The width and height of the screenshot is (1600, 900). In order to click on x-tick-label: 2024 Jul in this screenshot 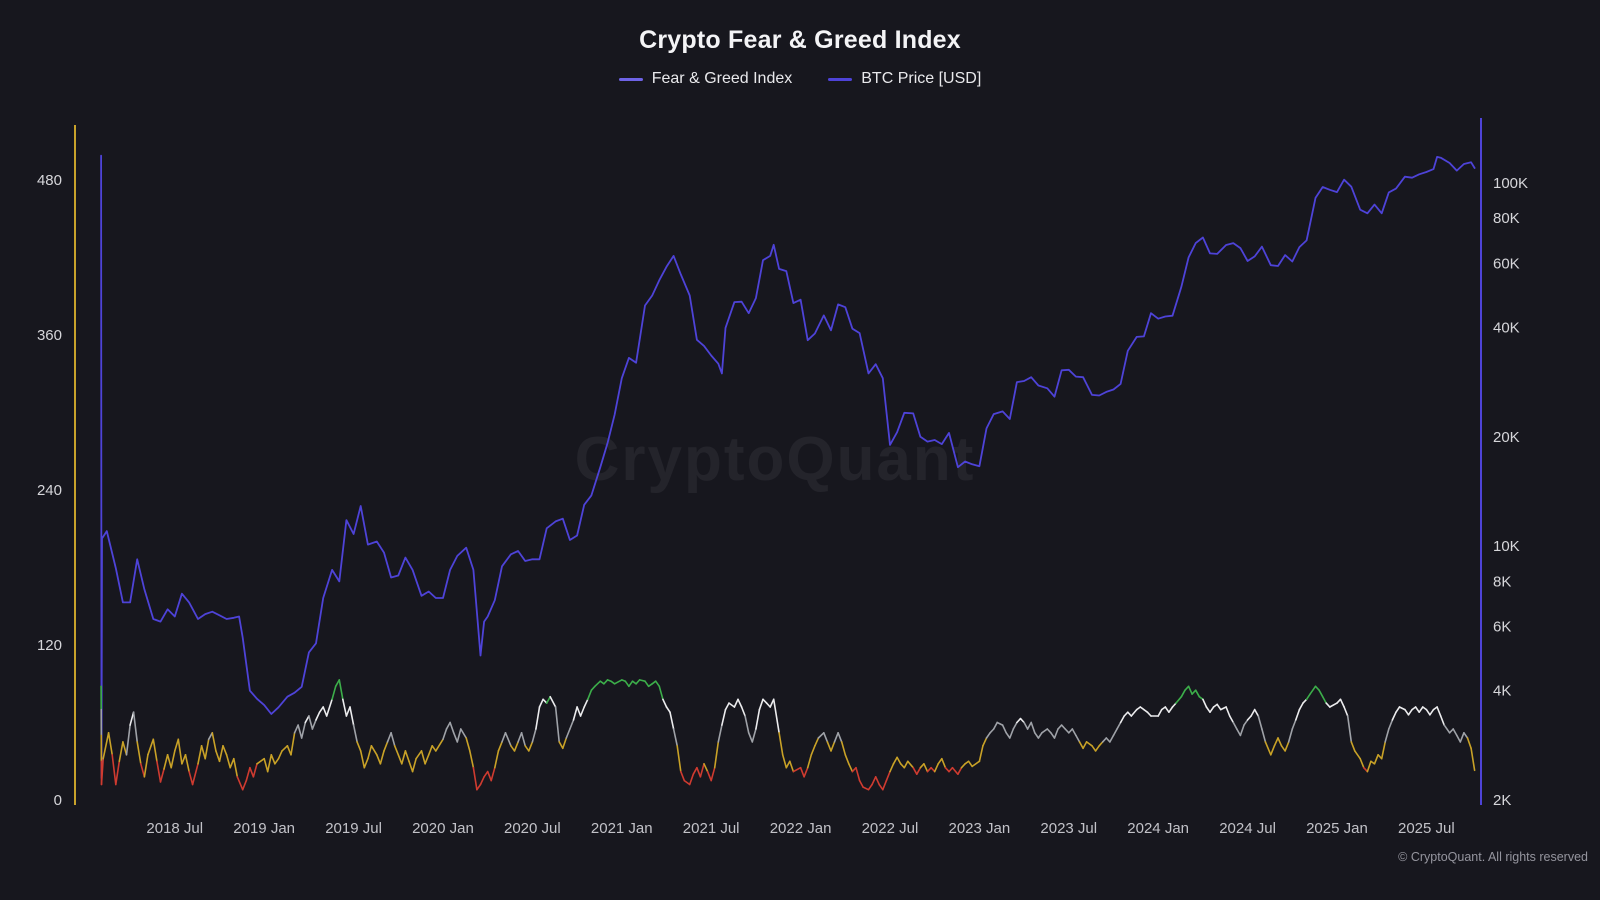, I will do `click(1247, 828)`.